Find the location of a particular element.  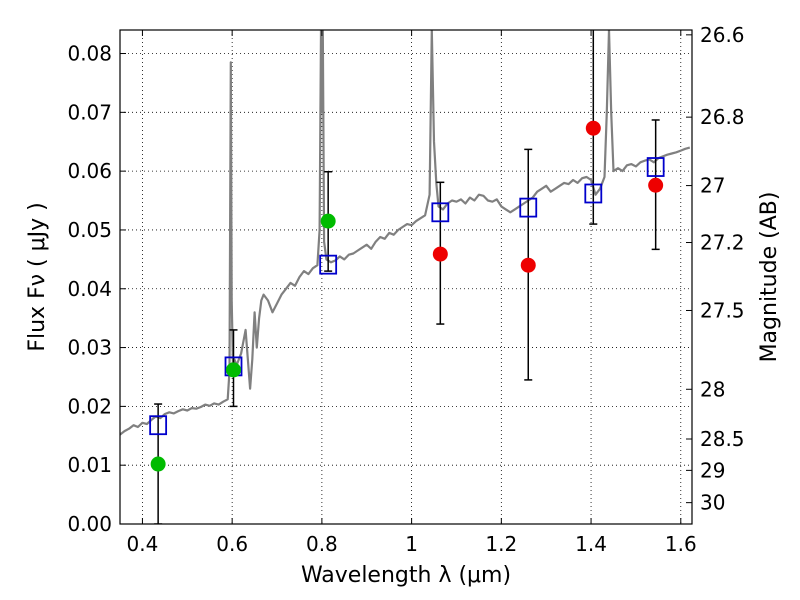

y-axis-ticks: 0.00 0.01 0.02 0.03 0.04 0.05 0.06 0.07 0.08 is located at coordinates (96, 289).